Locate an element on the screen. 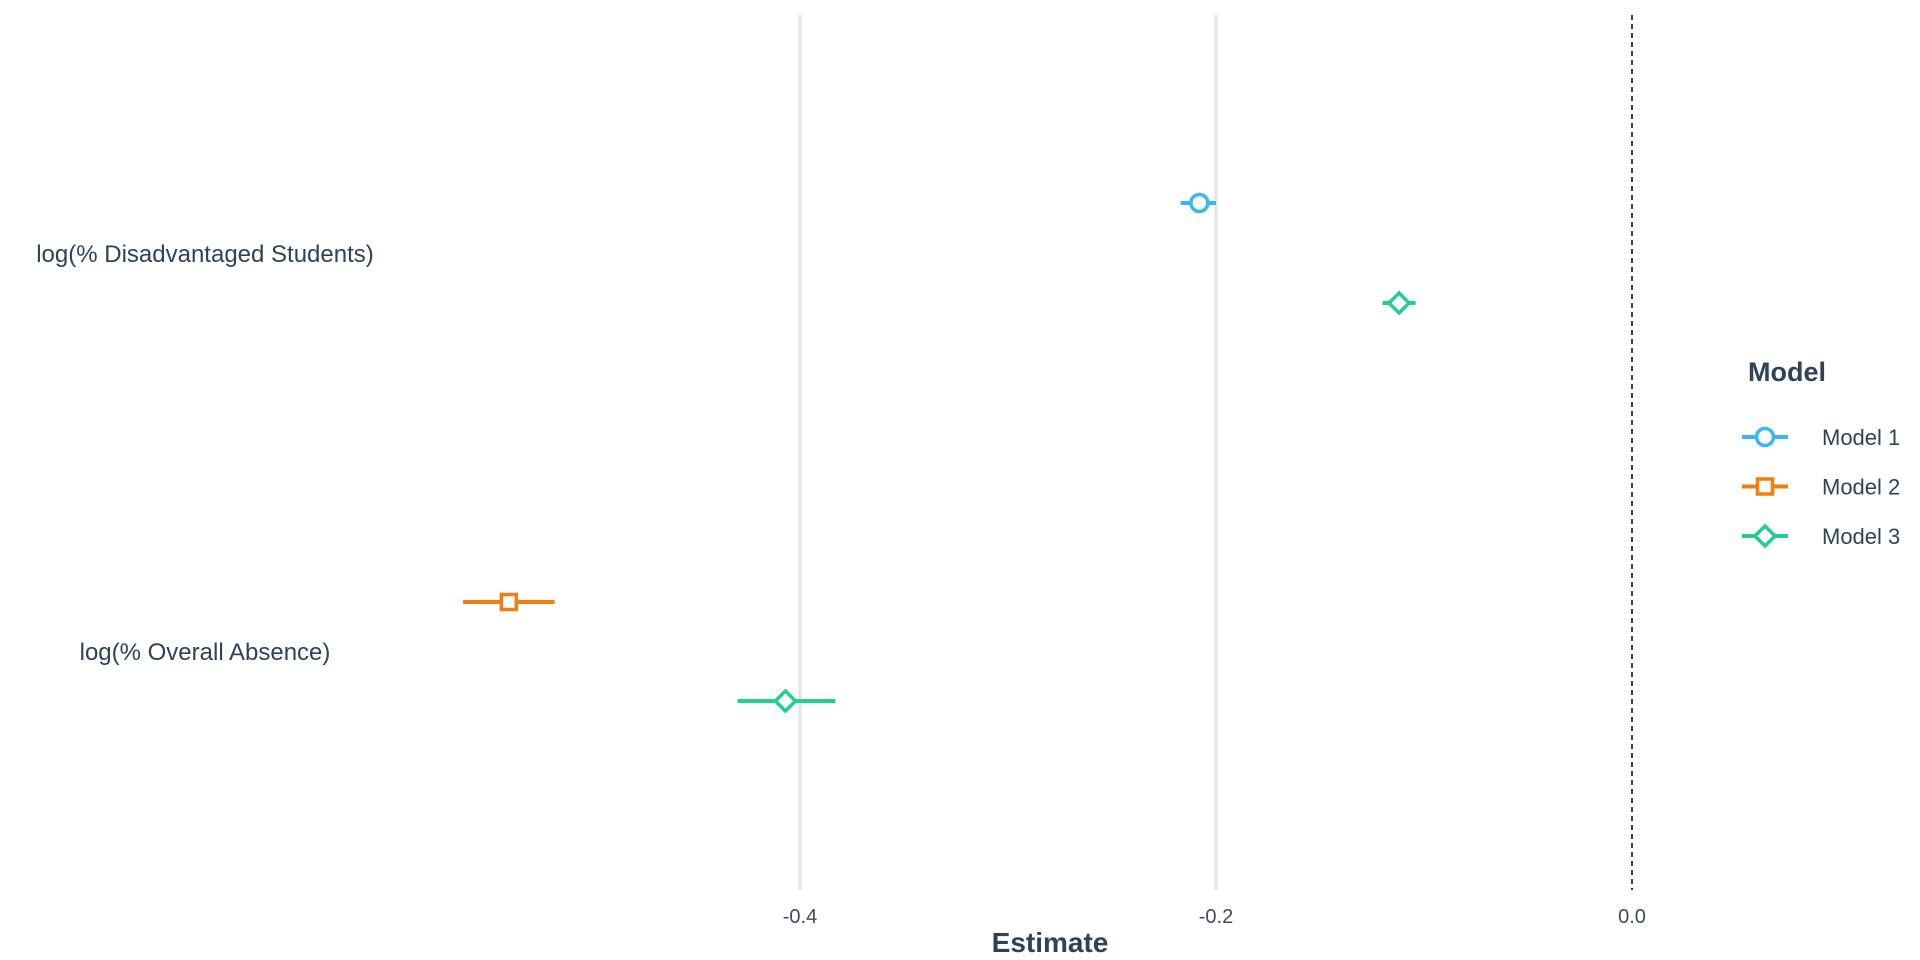  legend-item: Model 2 is located at coordinates (1821, 487).